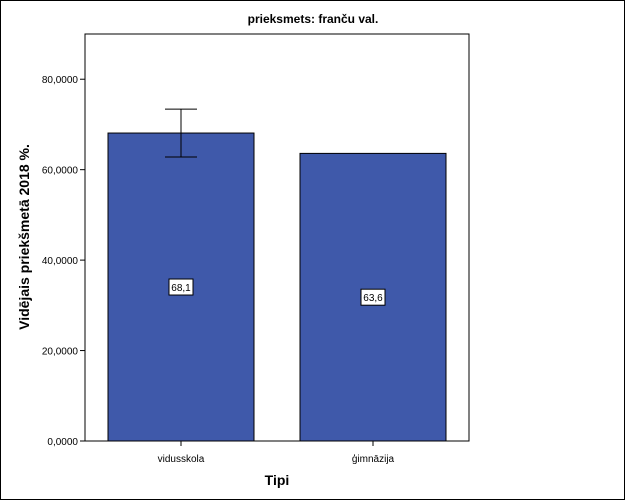 This screenshot has height=500, width=625. I want to click on data-label: 68,1, so click(181, 288).